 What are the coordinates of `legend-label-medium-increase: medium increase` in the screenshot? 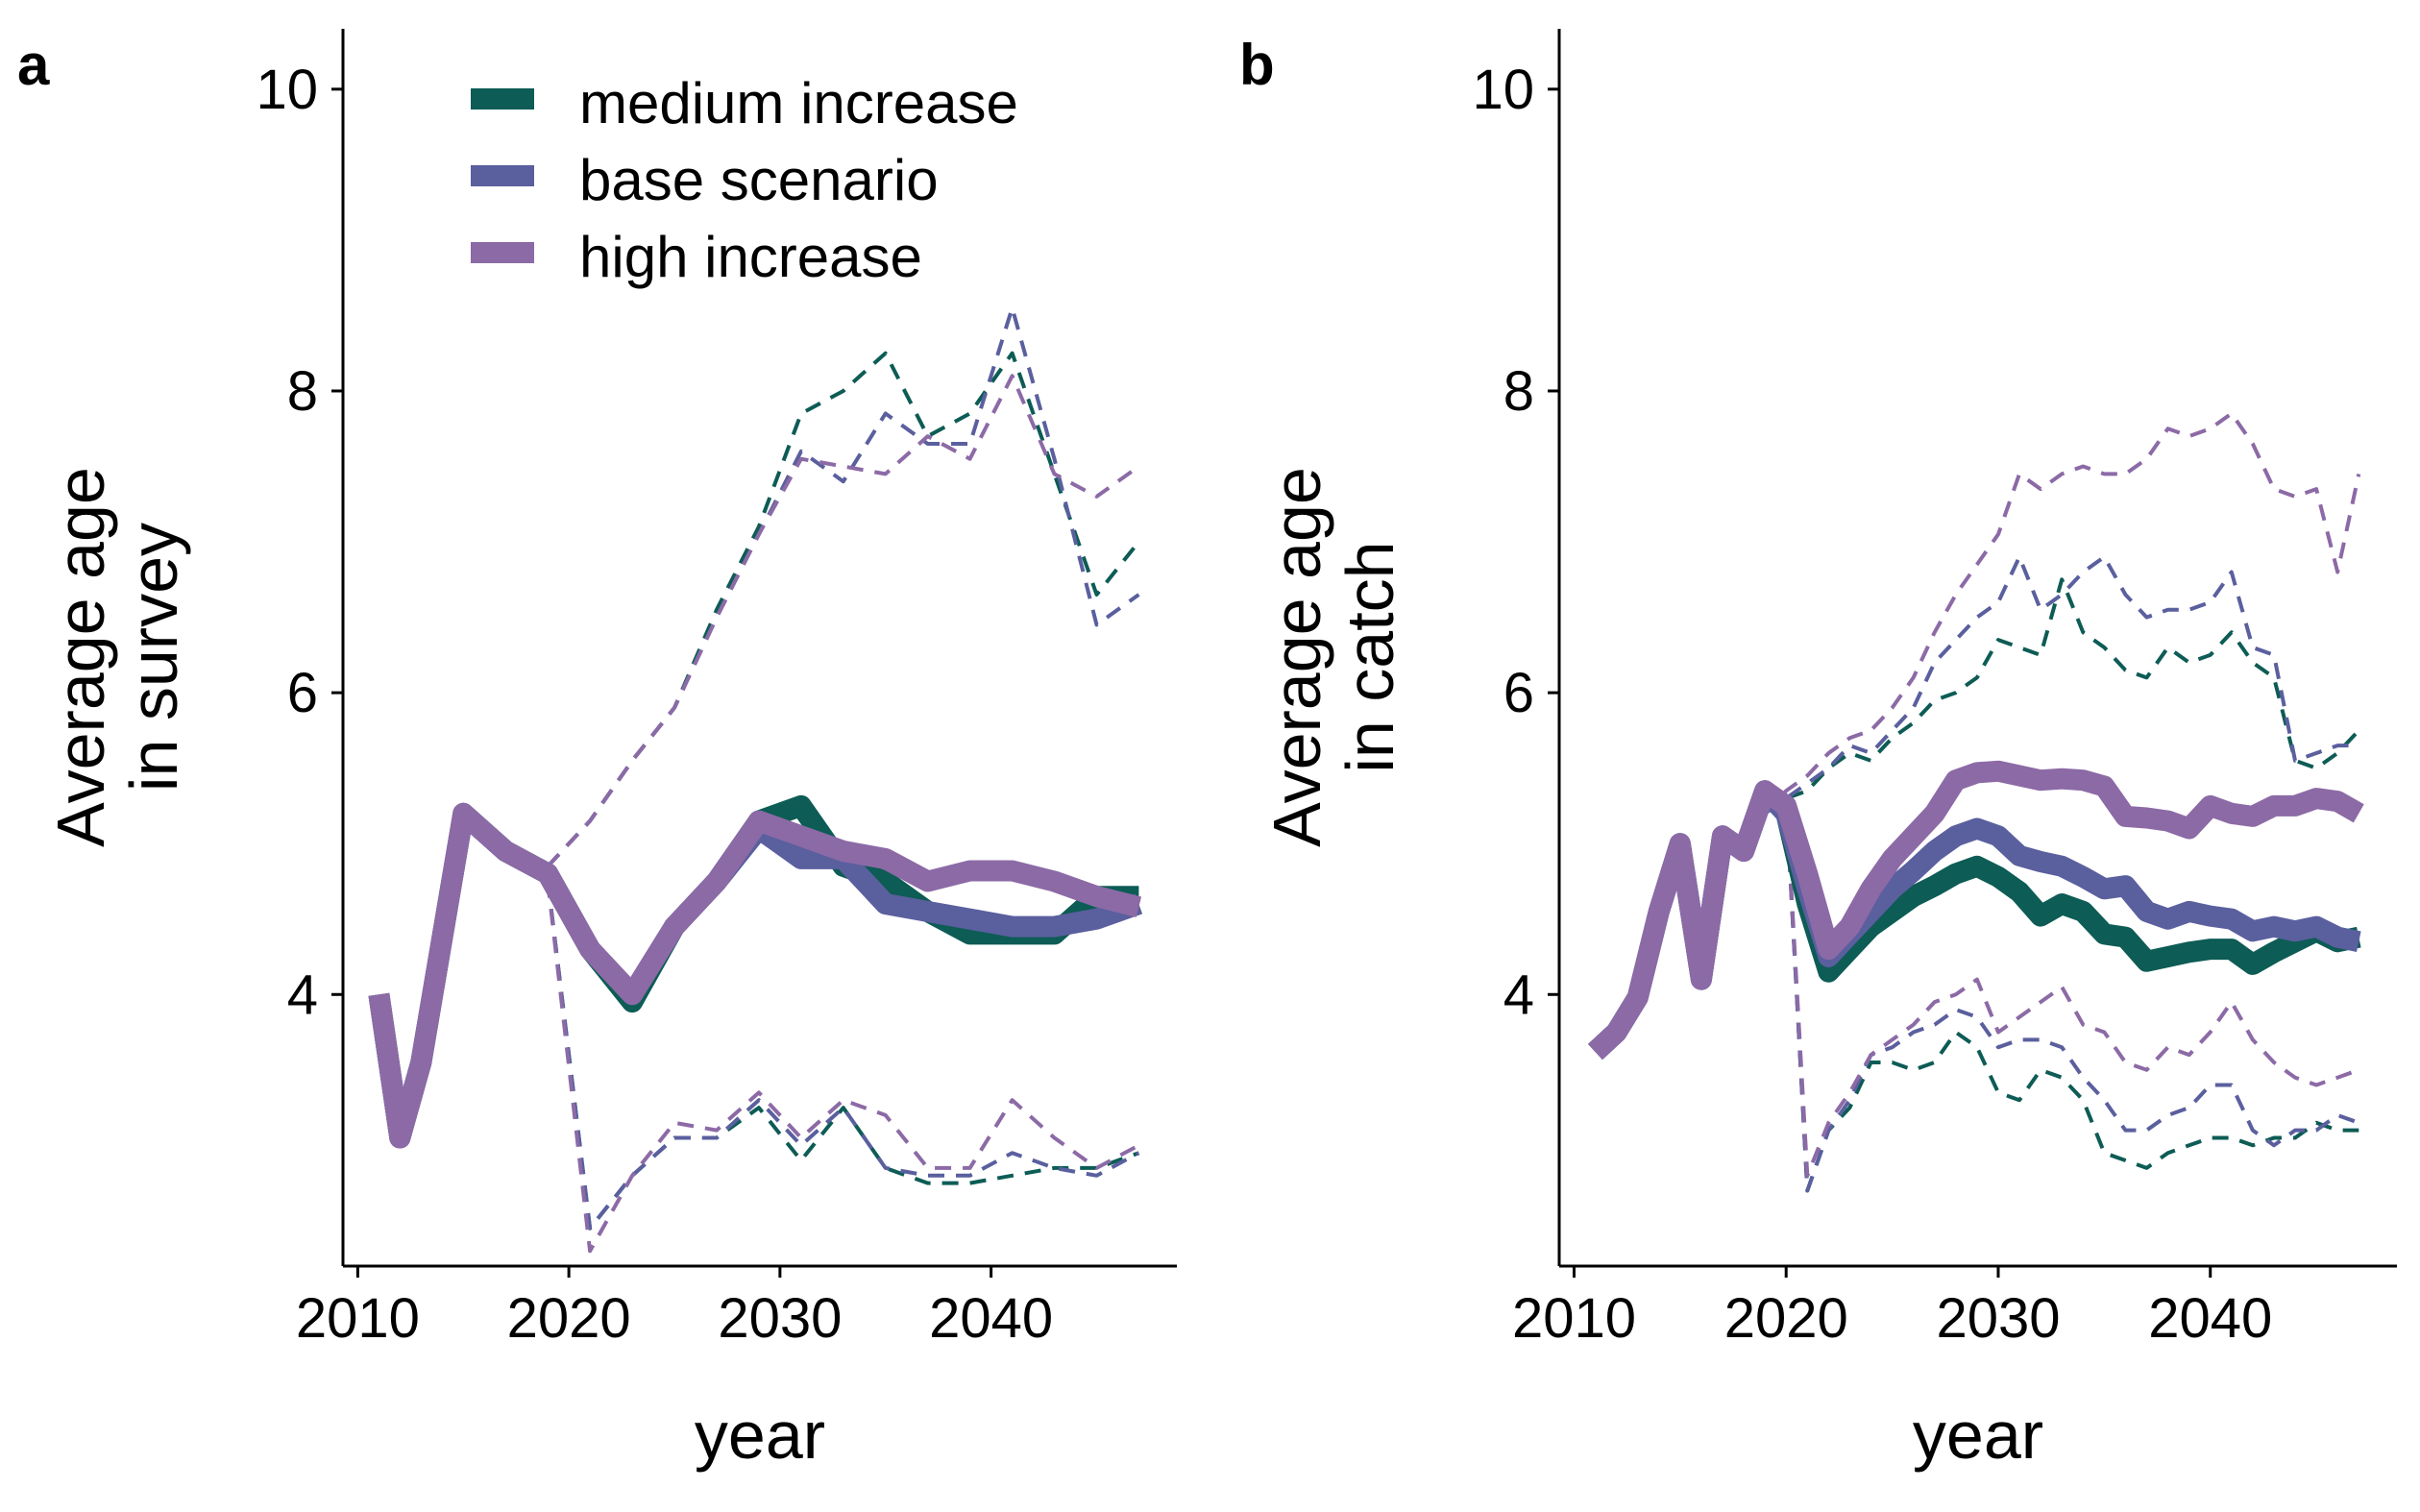 It's located at (799, 103).